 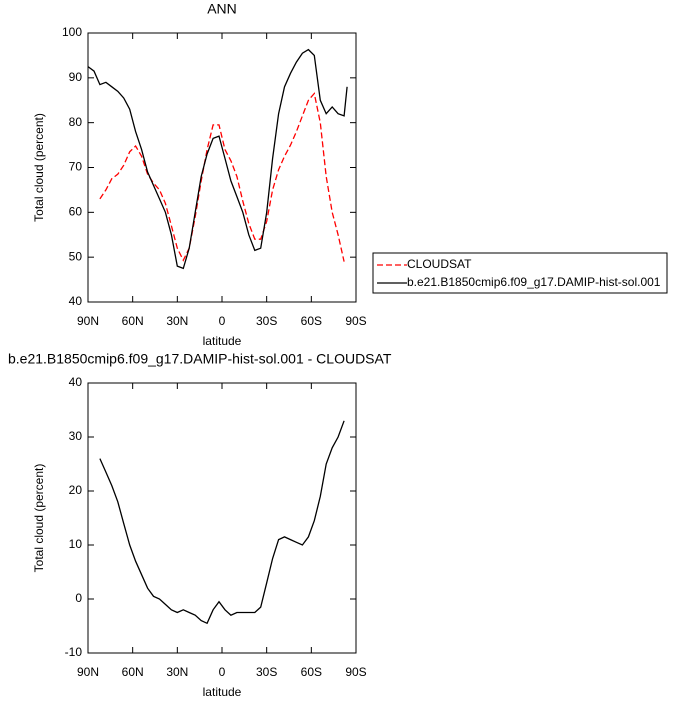 I want to click on y-tick-label: 90, so click(x=76, y=77).